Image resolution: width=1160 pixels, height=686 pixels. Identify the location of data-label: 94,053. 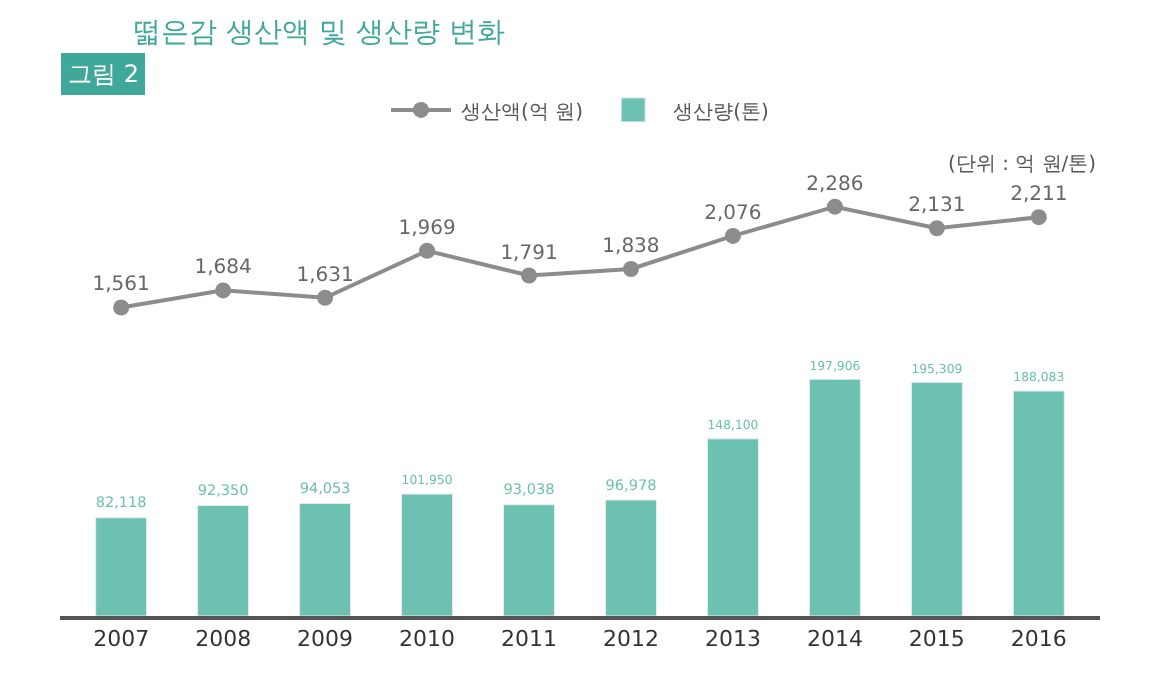
(325, 488).